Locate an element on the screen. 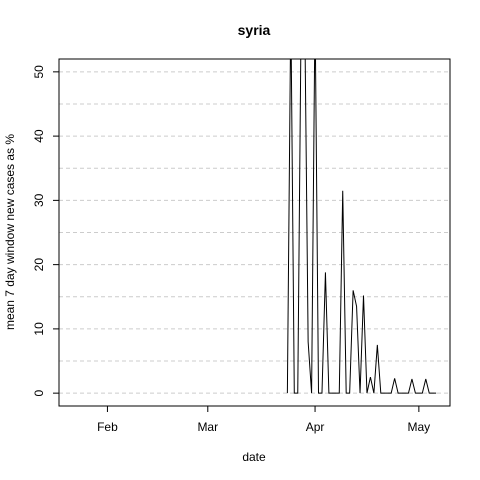  y-axis: 0 10 20 30 40 50 is located at coordinates (45, 230).